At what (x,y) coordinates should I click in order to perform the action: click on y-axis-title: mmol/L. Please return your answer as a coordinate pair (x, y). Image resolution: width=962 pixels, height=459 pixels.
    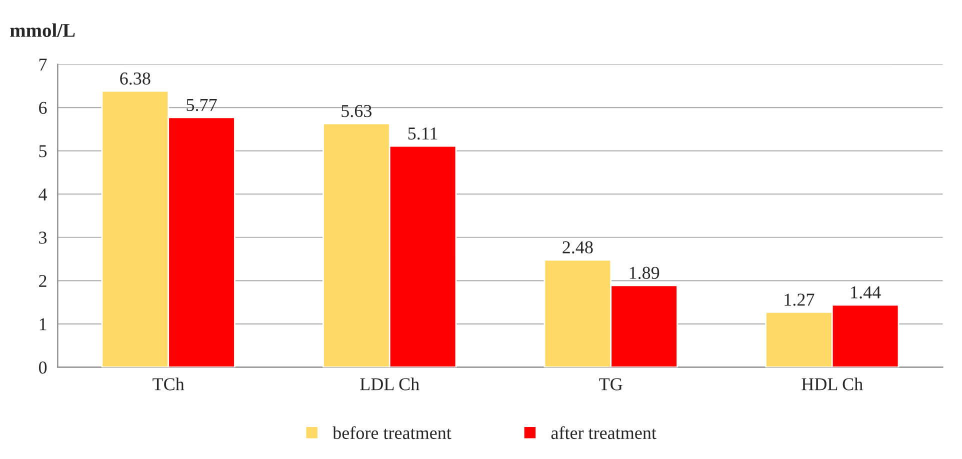
    Looking at the image, I should click on (42, 30).